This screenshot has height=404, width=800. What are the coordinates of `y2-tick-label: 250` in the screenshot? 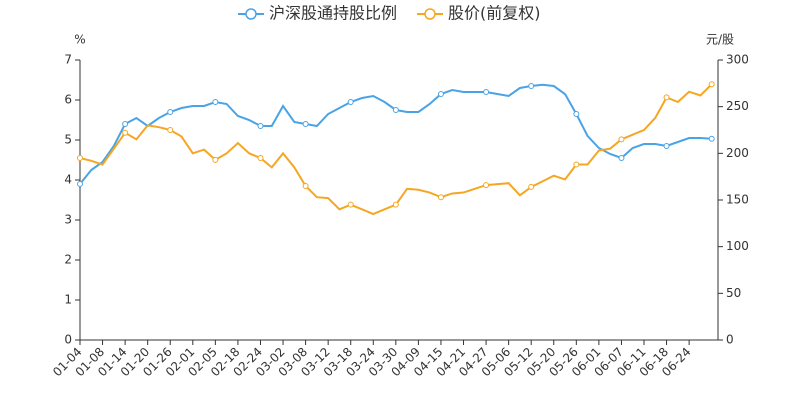 It's located at (737, 106).